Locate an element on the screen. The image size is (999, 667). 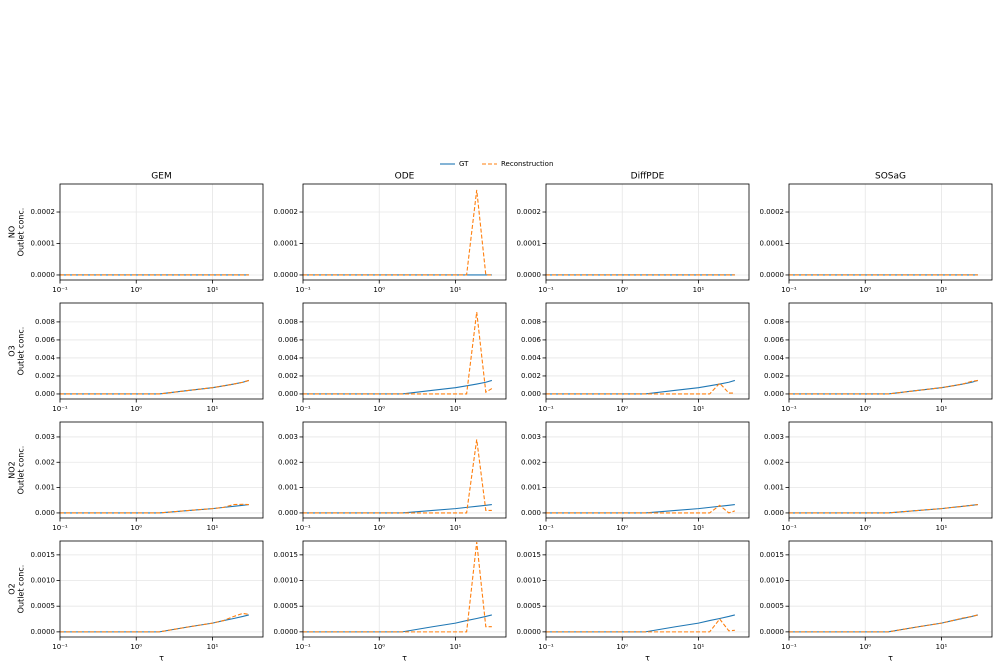
subplot-title: SOSaG is located at coordinates (890, 177).